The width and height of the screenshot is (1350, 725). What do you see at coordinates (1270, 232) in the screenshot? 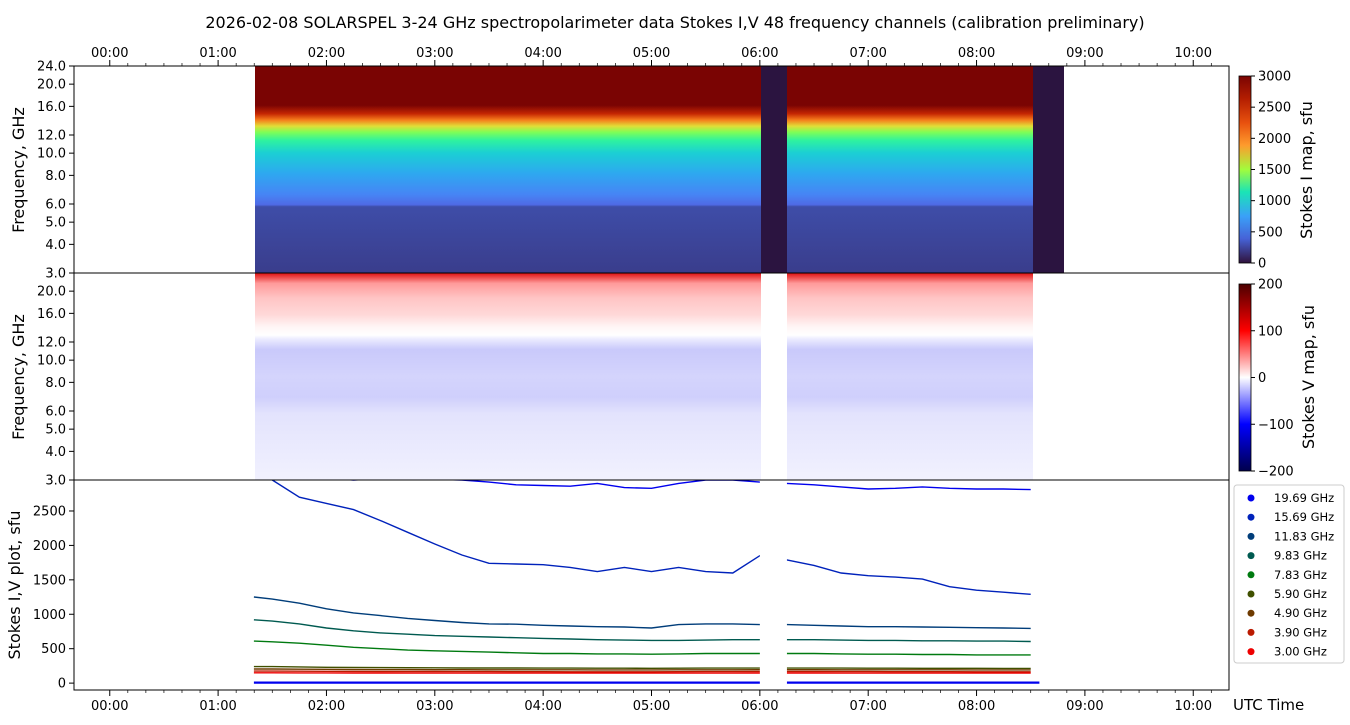
I see `colorbar-tick-label: 500` at bounding box center [1270, 232].